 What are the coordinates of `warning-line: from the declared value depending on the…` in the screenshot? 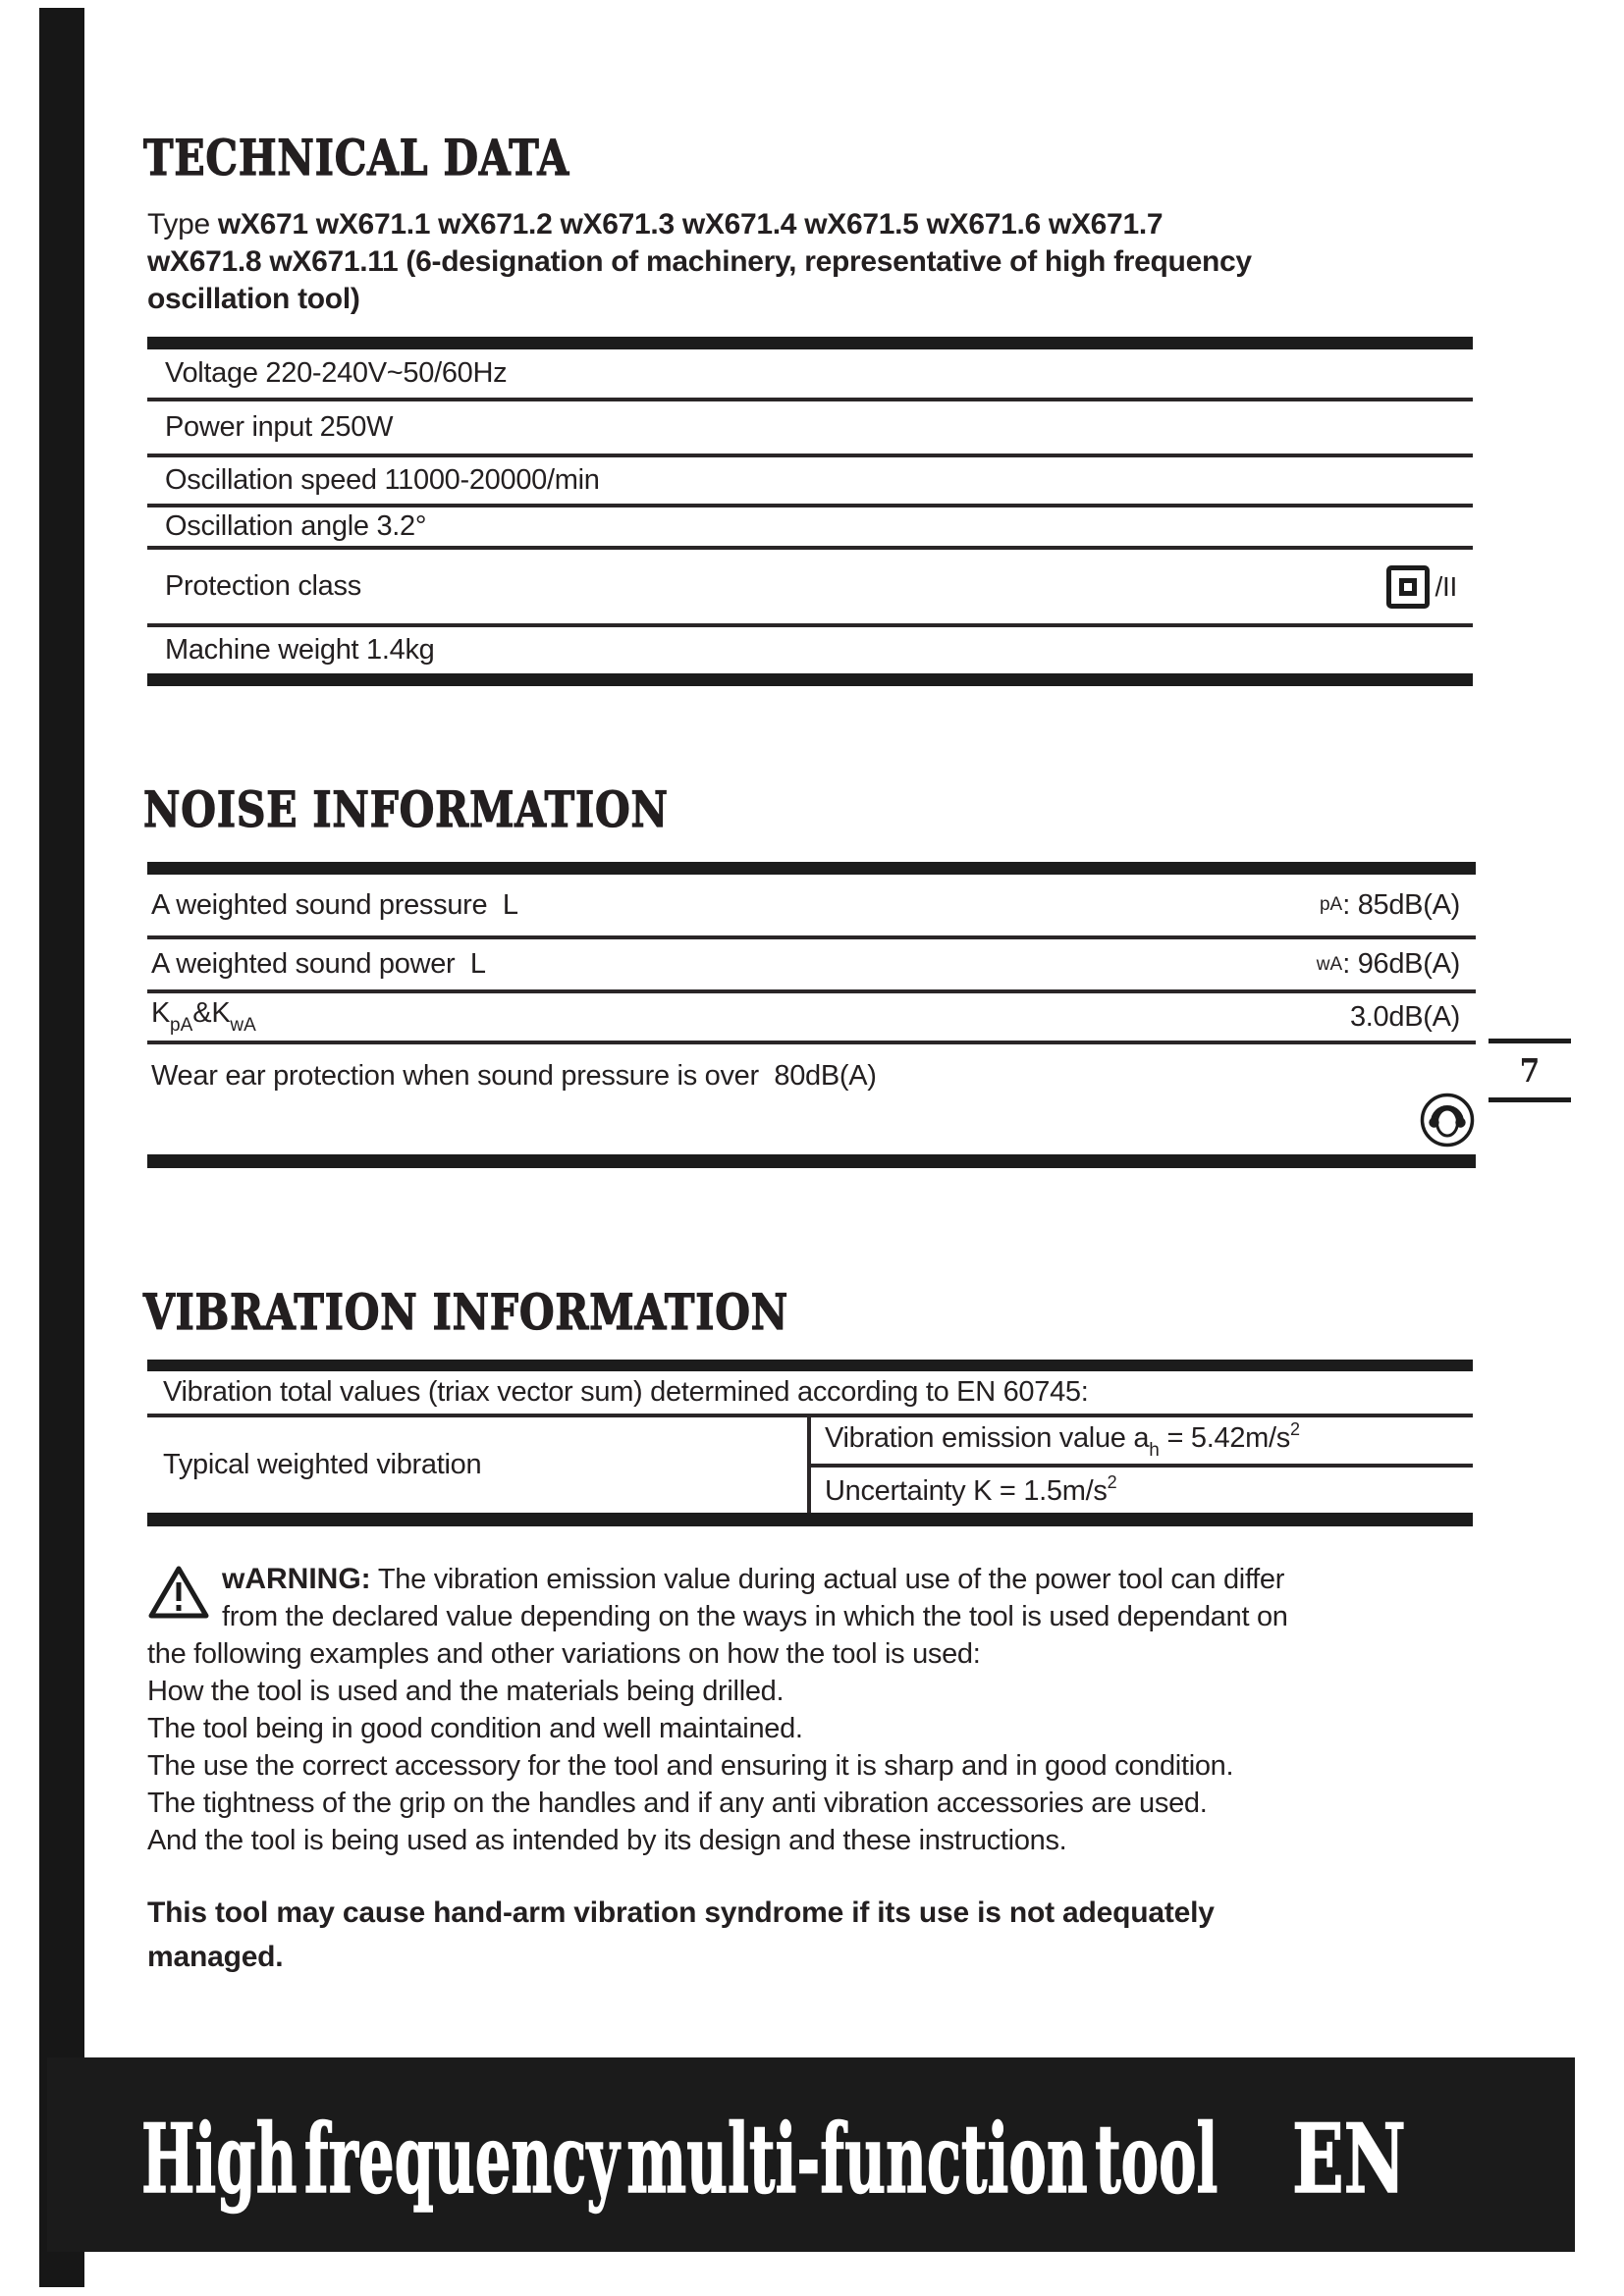 It's located at (755, 1616).